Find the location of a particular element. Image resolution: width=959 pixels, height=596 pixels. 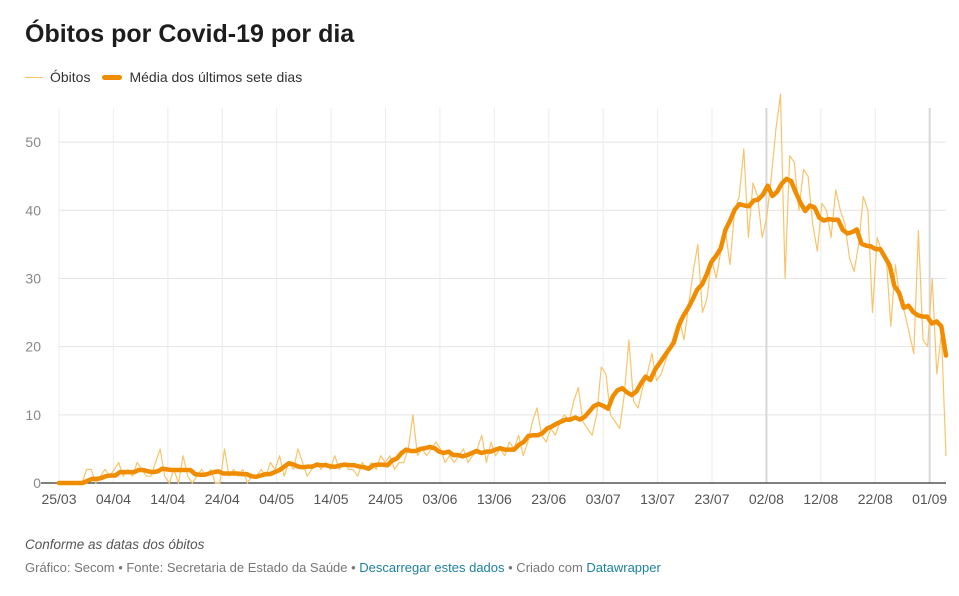

x-tick-label: 23/06 is located at coordinates (548, 499).